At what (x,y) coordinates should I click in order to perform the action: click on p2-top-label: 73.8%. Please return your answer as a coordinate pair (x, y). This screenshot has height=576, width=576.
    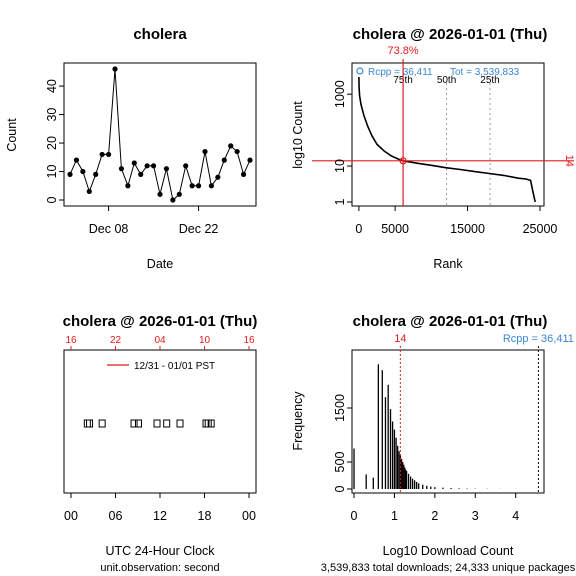
    Looking at the image, I should click on (402, 51).